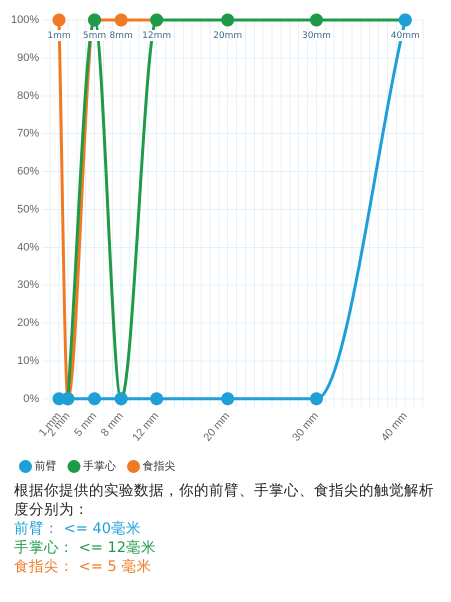 The width and height of the screenshot is (451, 602). Describe the element at coordinates (28, 285) in the screenshot. I see `y-tick-label: 30%` at that location.